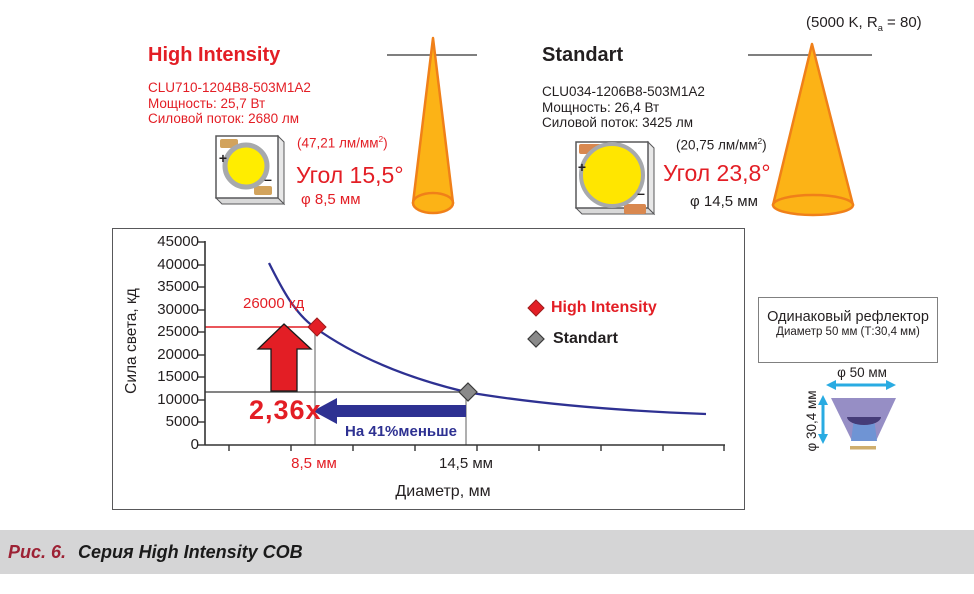 This screenshot has height=594, width=974. Describe the element at coordinates (864, 421) in the screenshot. I see `reflector-led-dome` at that location.